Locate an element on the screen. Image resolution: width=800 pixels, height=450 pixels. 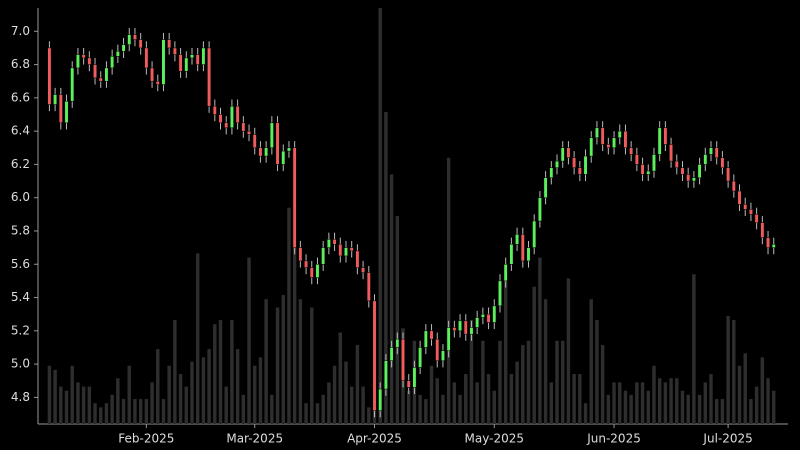
y-tick-label: 5.8 is located at coordinates (20, 230).